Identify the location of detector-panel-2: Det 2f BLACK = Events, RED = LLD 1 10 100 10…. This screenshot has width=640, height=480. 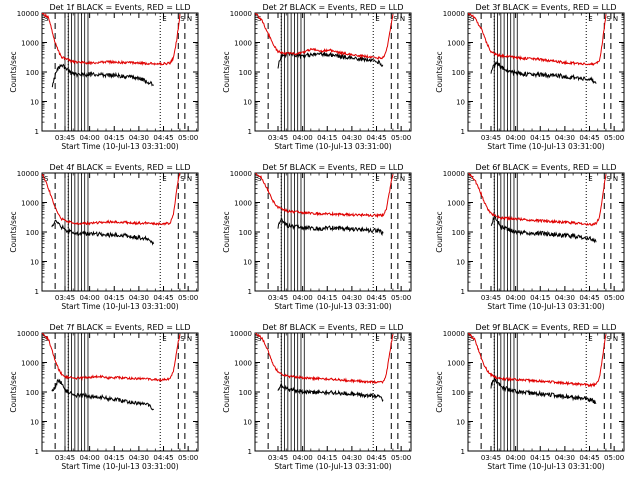
(317, 77).